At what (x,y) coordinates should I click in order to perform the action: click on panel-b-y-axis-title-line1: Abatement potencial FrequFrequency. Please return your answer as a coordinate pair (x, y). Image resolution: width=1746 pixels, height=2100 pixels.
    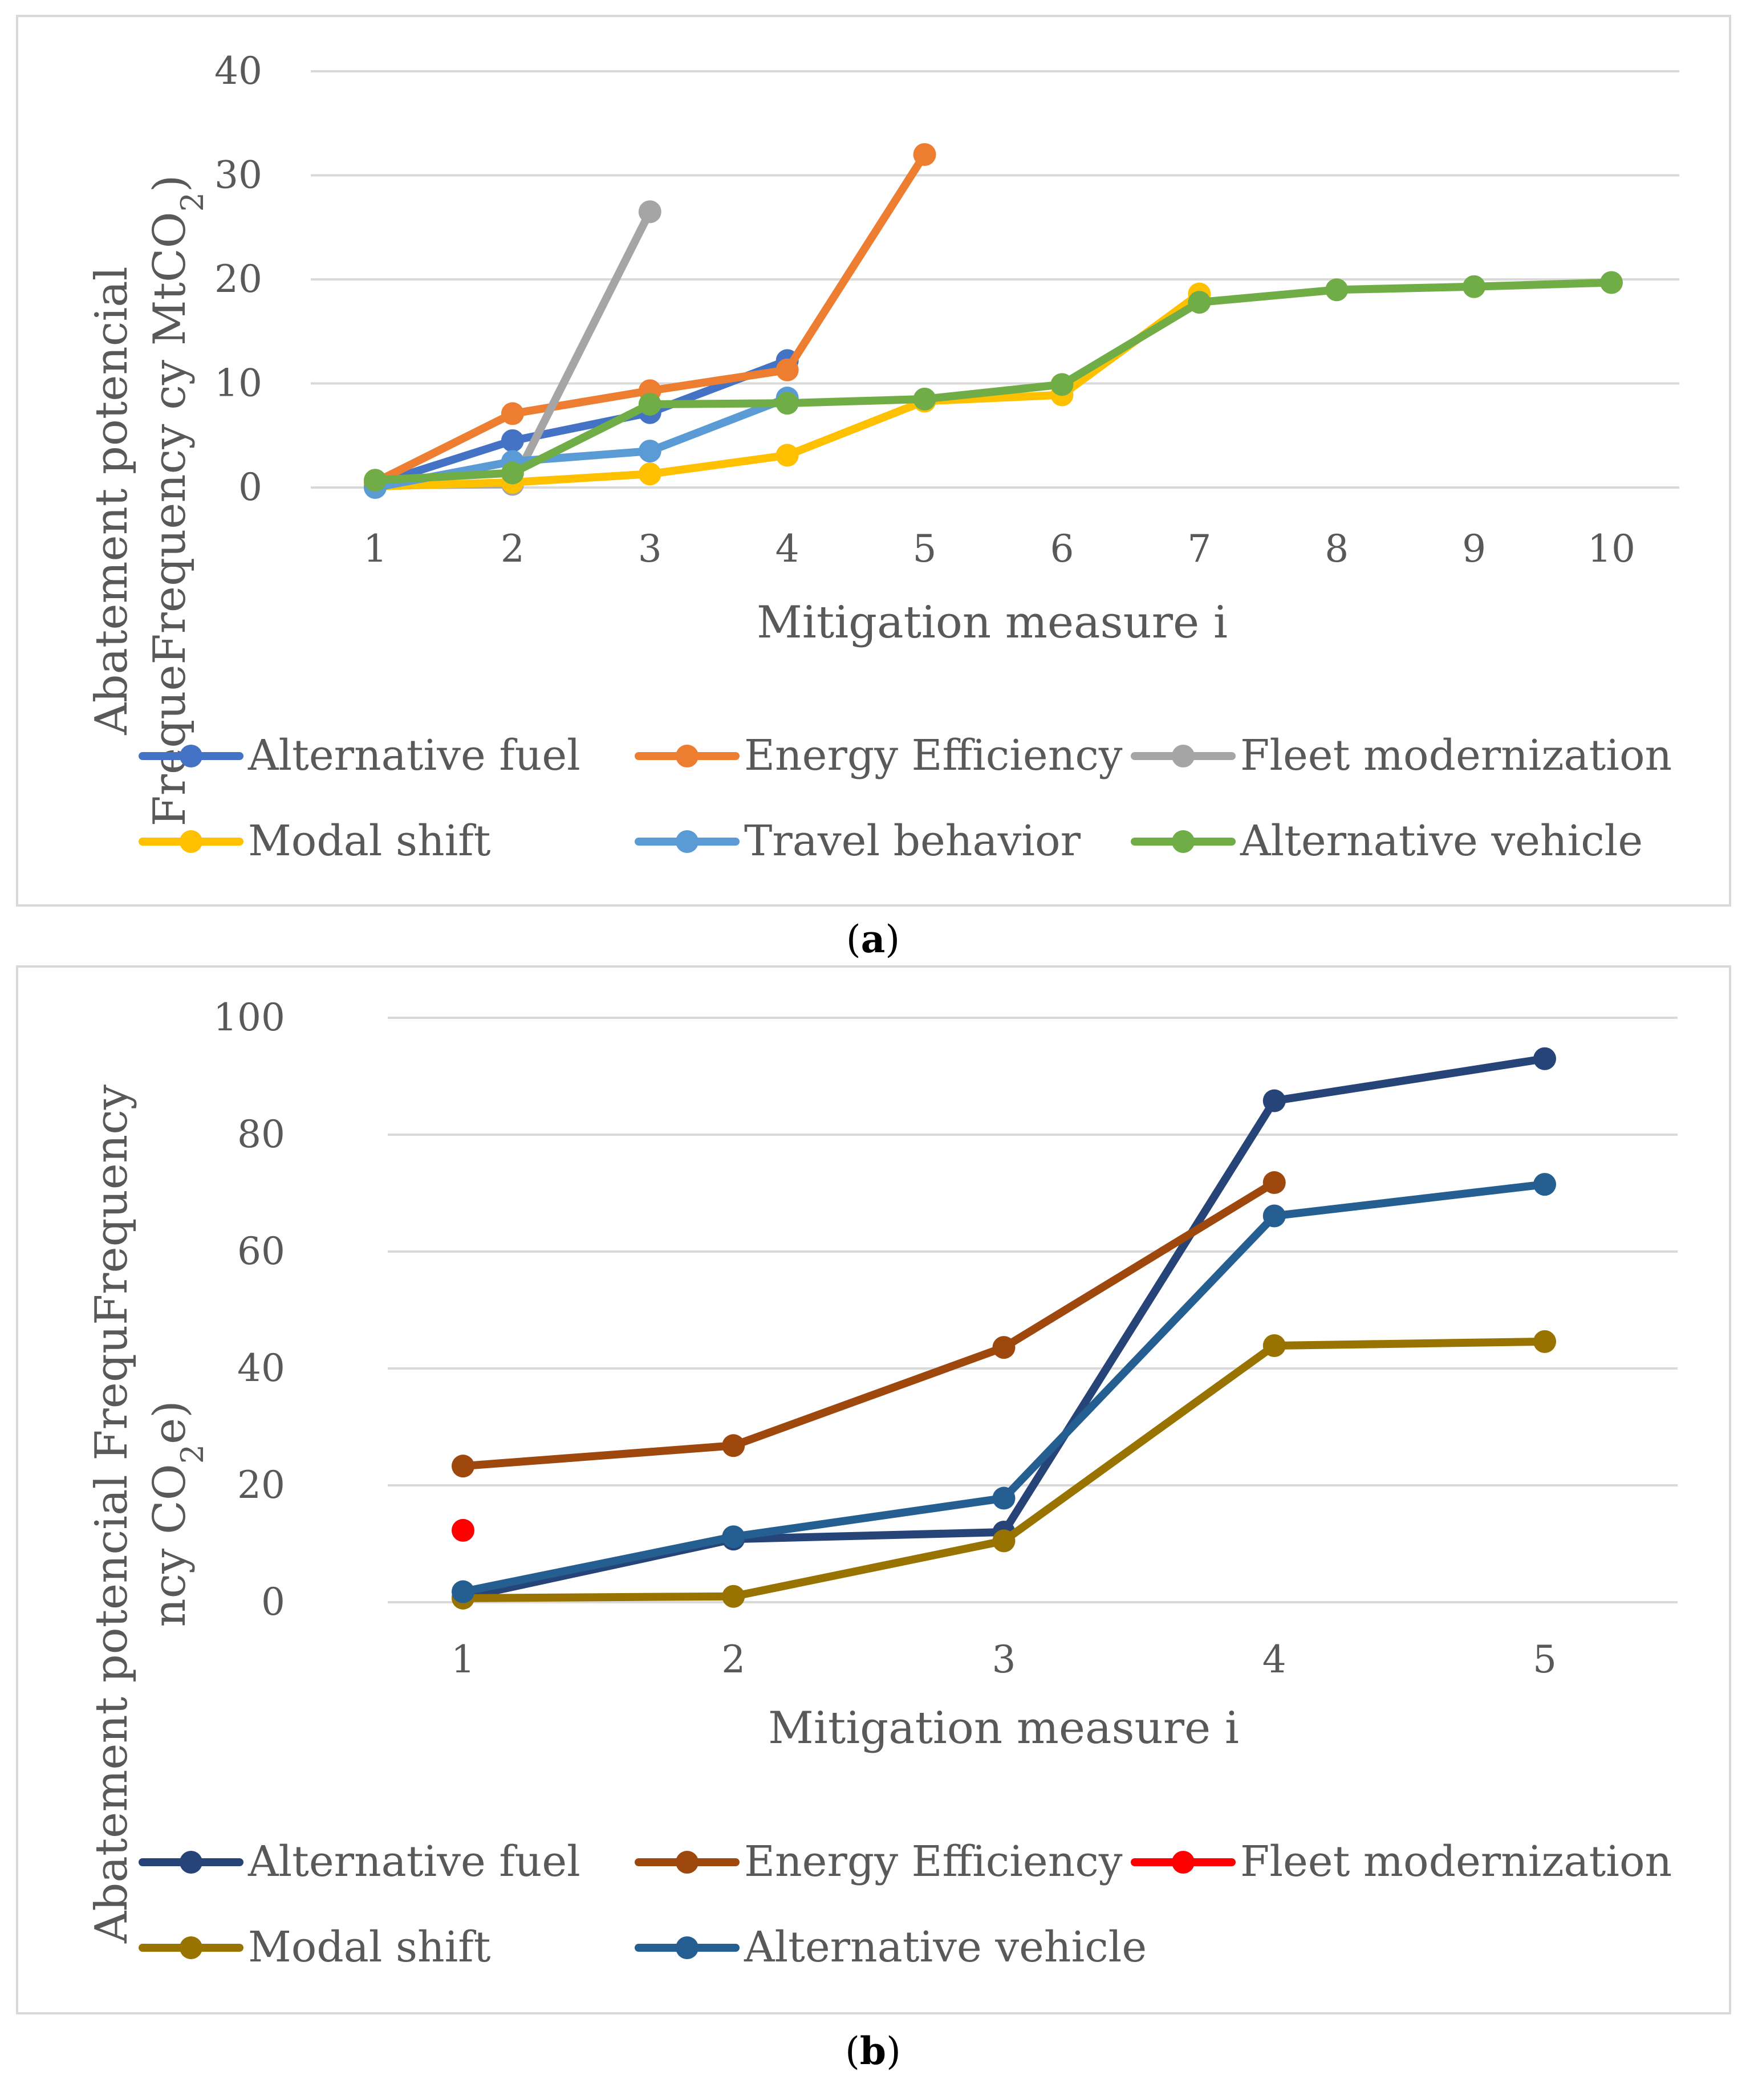
    Looking at the image, I should click on (112, 1514).